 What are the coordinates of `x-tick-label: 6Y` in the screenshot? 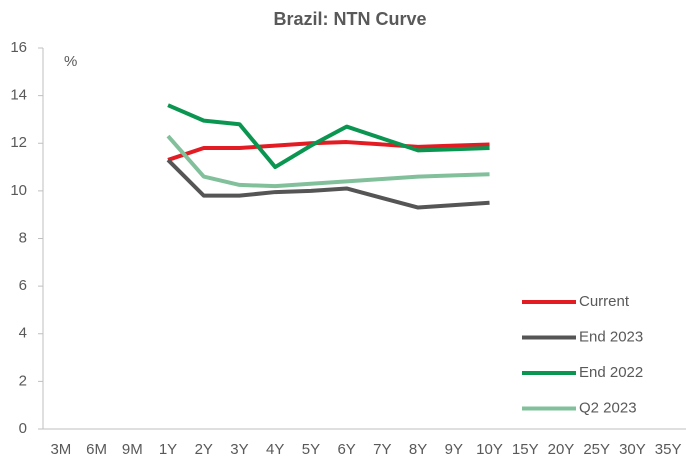 It's located at (346, 449).